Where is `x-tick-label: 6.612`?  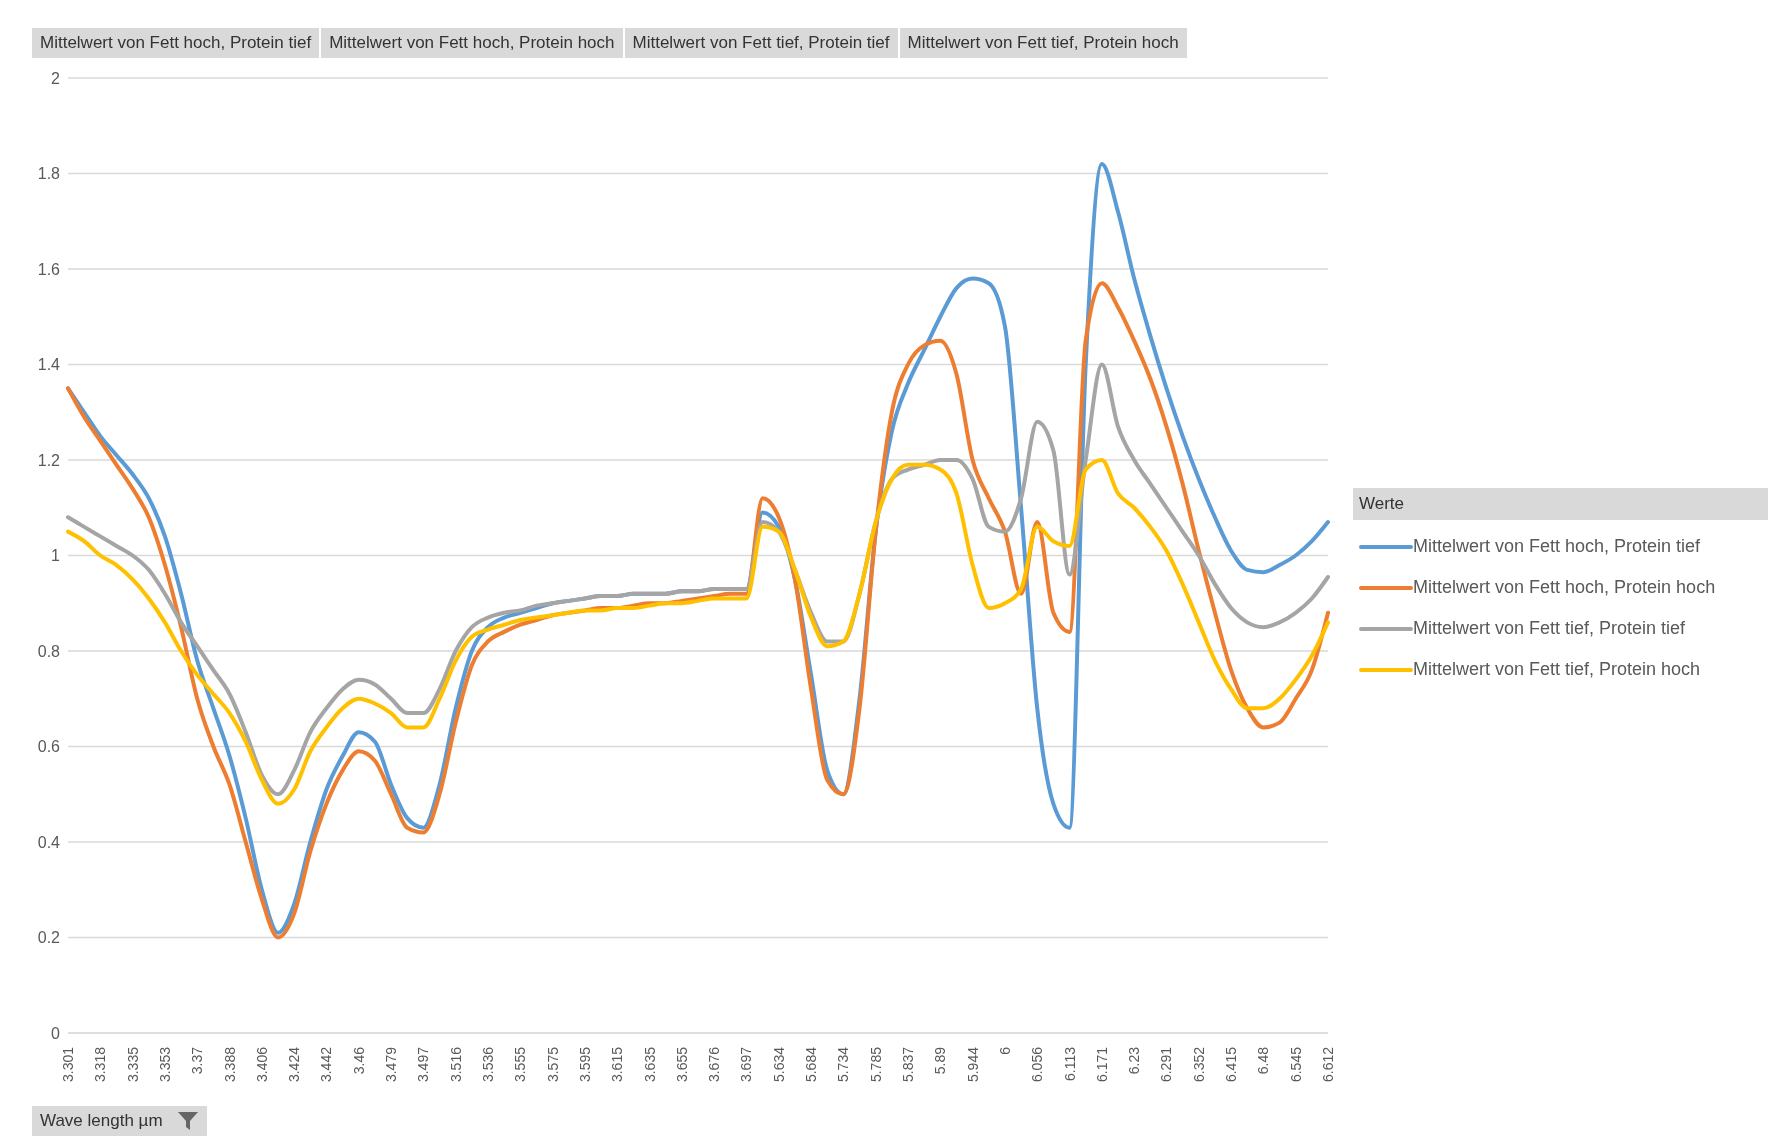
x-tick-label: 6.612 is located at coordinates (1328, 1064).